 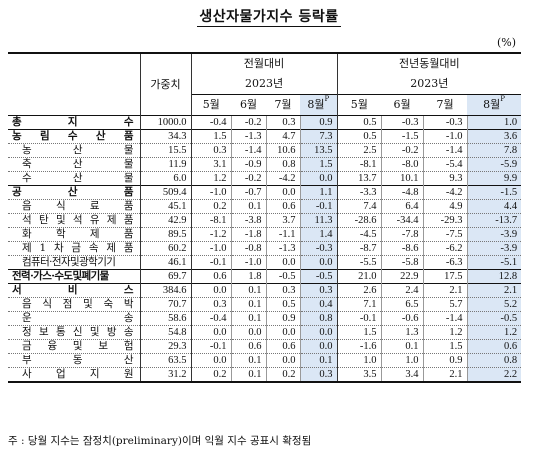 What do you see at coordinates (248, 332) in the screenshot?
I see `cell-mom-2: 0.0` at bounding box center [248, 332].